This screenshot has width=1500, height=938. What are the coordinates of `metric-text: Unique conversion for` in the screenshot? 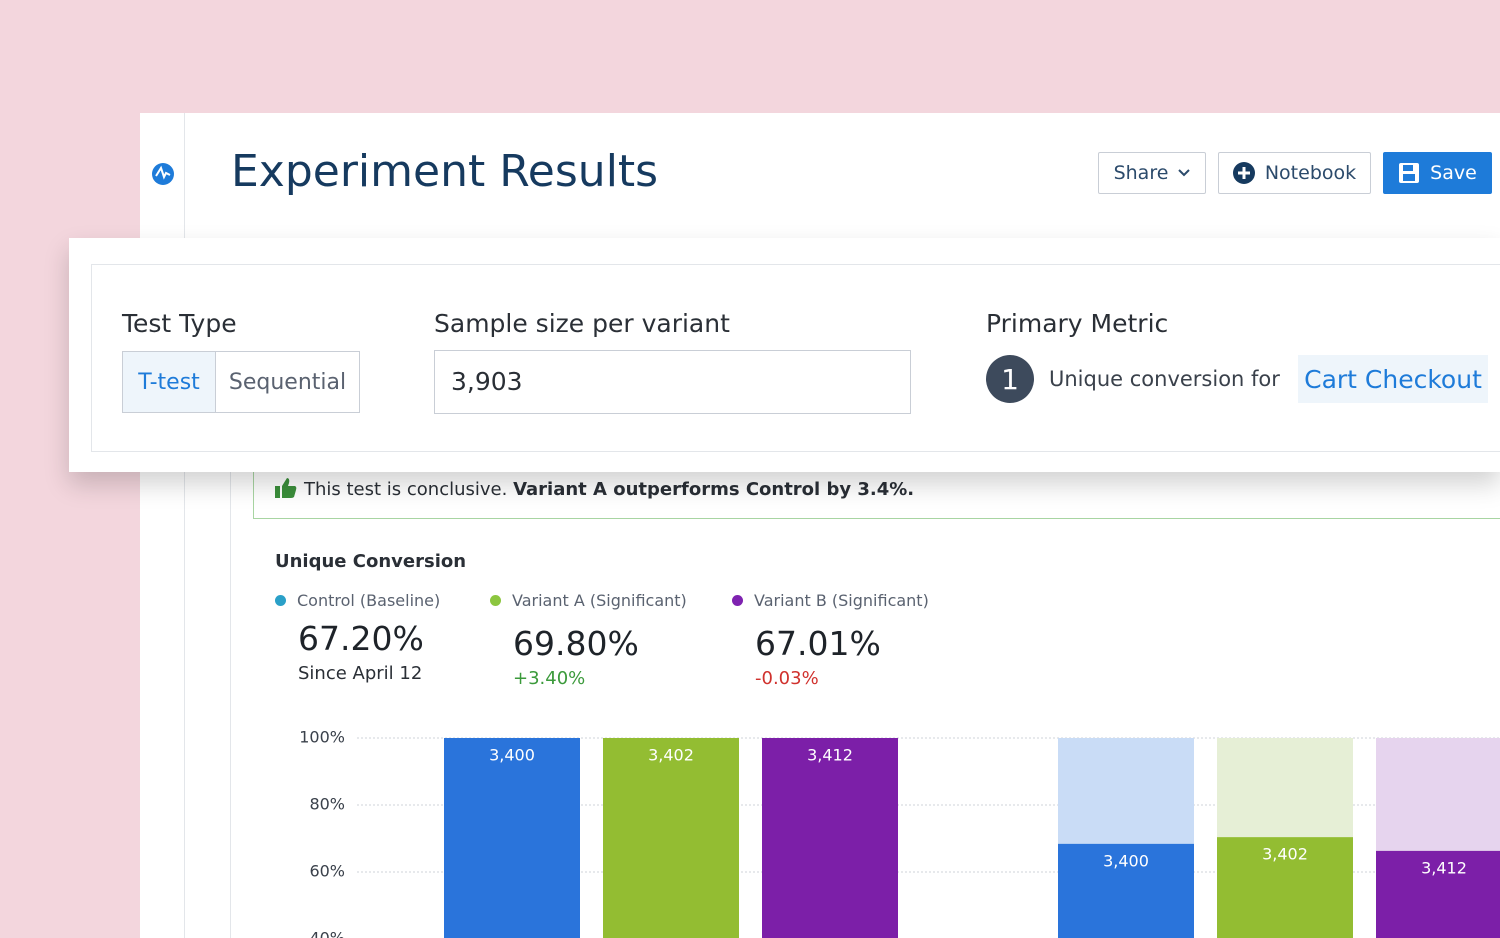 It's located at (1164, 379).